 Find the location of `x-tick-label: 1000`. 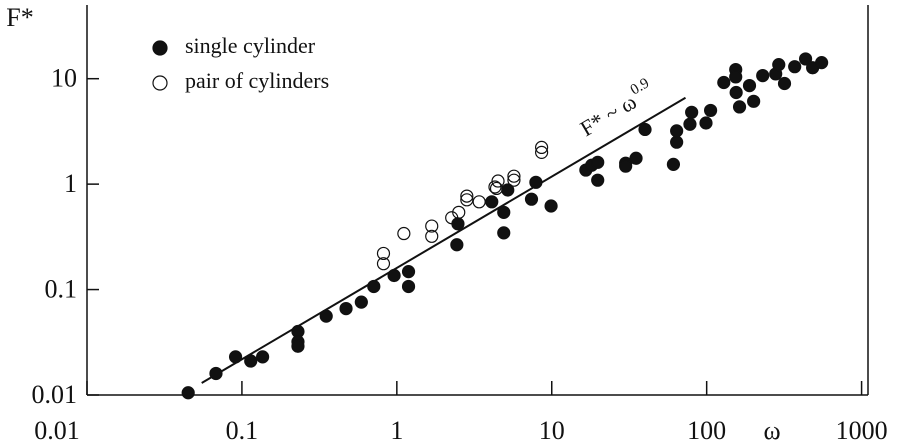

x-tick-label: 1000 is located at coordinates (862, 430).